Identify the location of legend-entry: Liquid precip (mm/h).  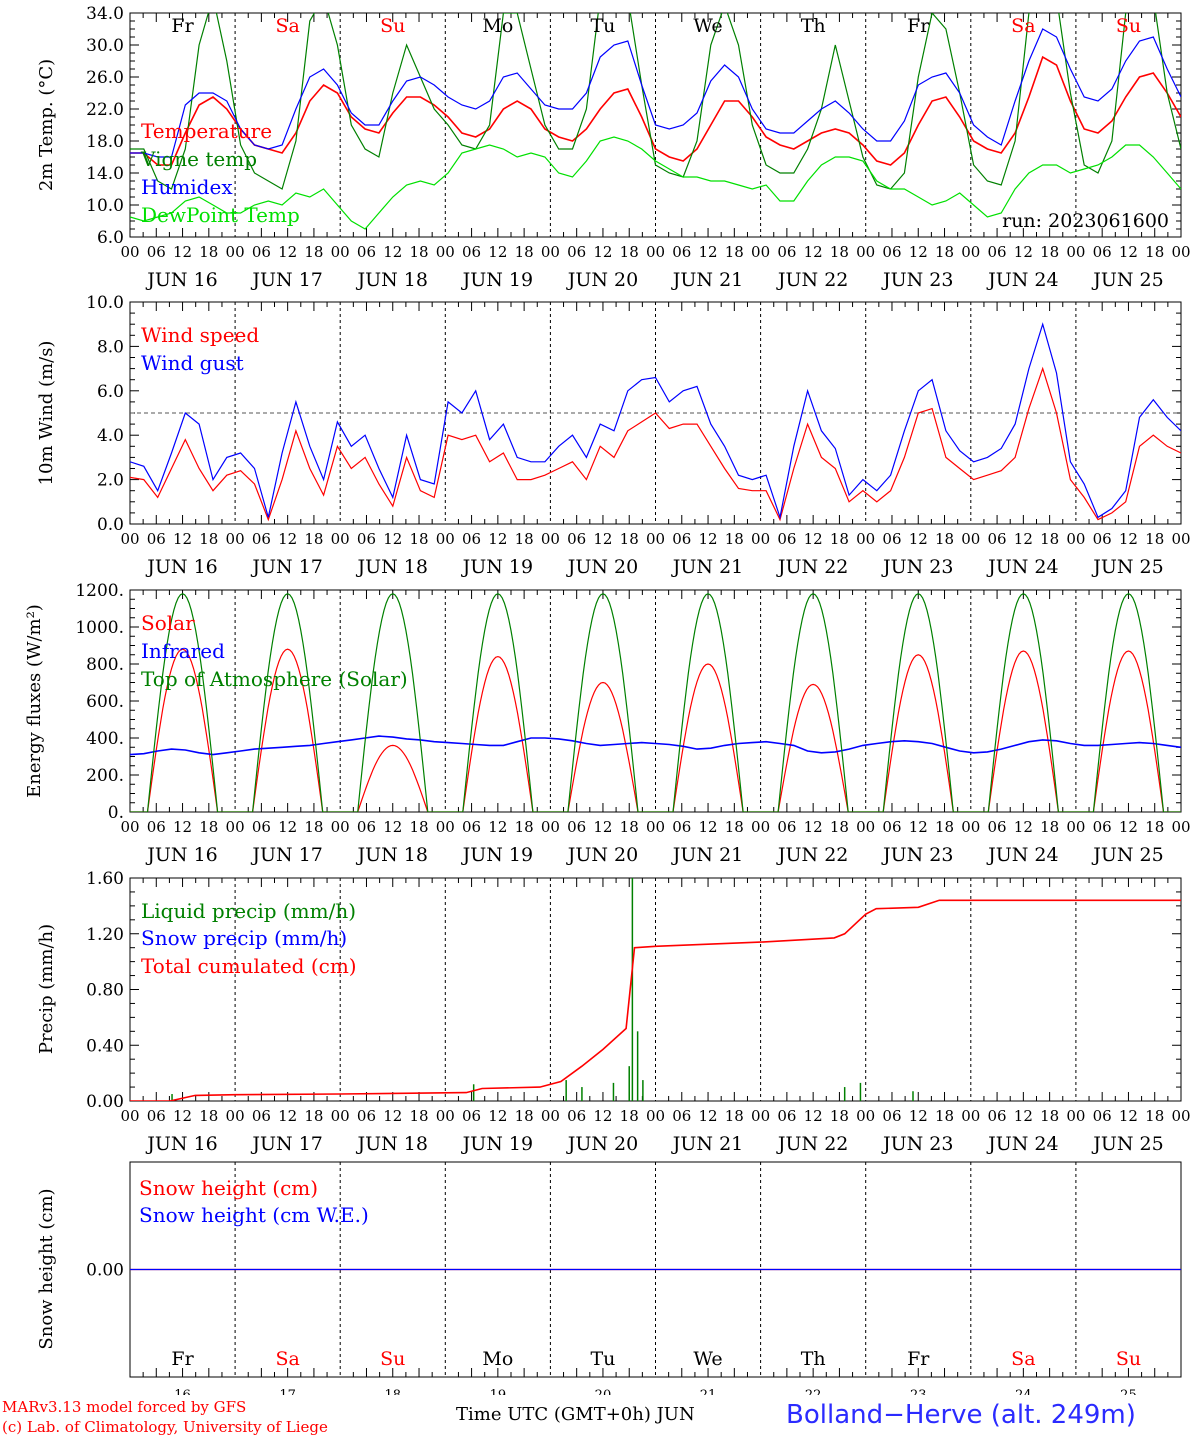
(248, 911).